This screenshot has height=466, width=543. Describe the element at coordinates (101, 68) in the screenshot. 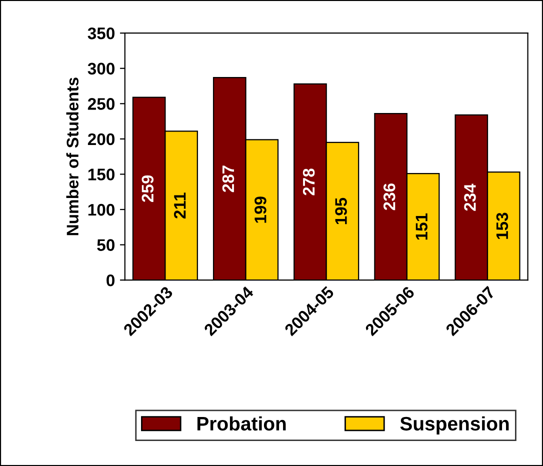

I see `y-tick-label: 300` at that location.